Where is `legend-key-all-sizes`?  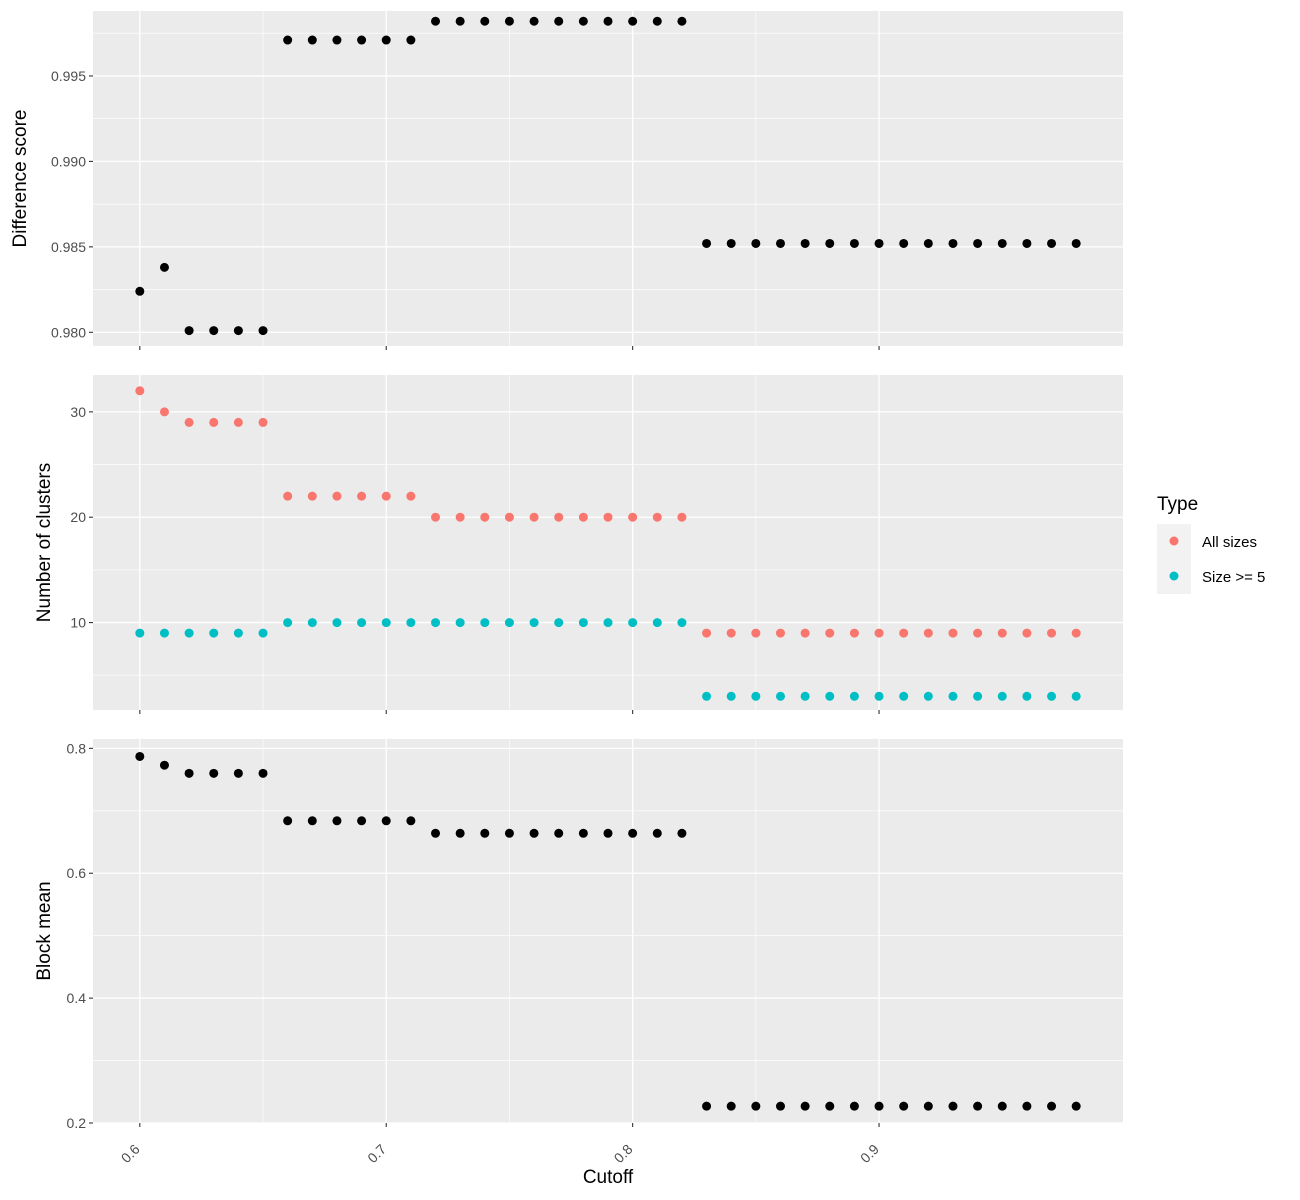 legend-key-all-sizes is located at coordinates (1174, 541).